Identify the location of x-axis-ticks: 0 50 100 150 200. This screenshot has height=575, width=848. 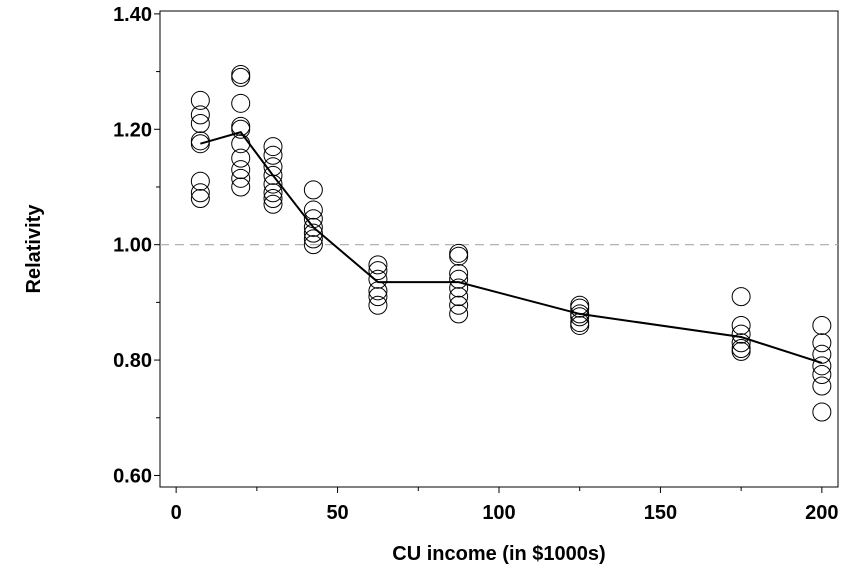
(505, 505).